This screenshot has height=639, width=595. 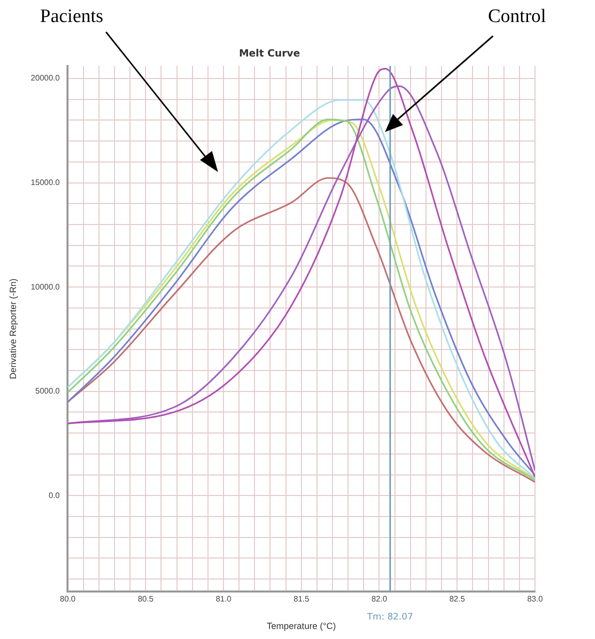 I want to click on x-tick-label: 82.0, so click(x=379, y=599).